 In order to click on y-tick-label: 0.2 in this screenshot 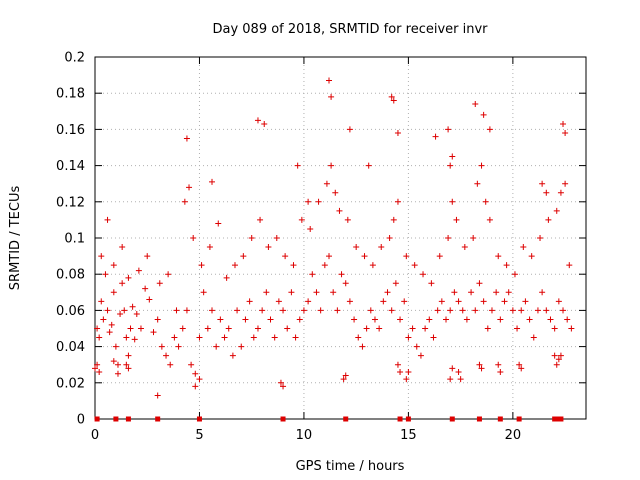, I will do `click(74, 58)`.